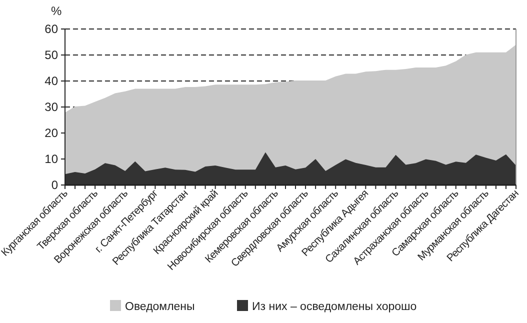  What do you see at coordinates (51, 81) in the screenshot?
I see `y-tick-label: 40` at bounding box center [51, 81].